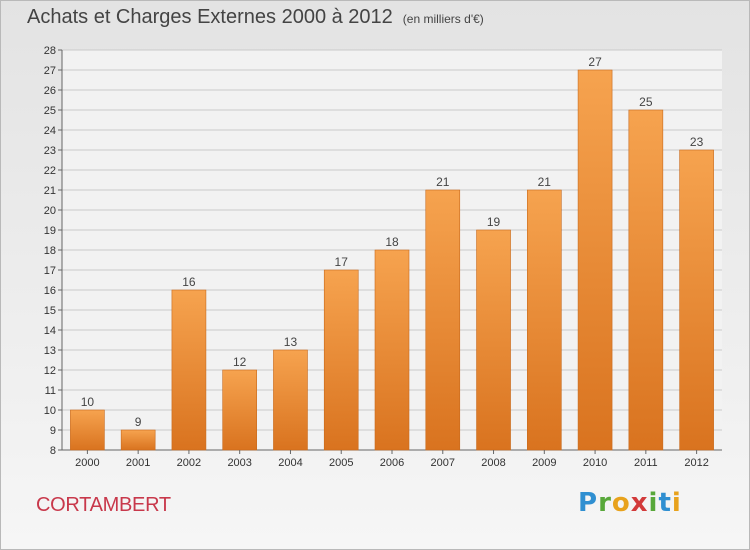  I want to click on y-tick-label: 17, so click(50, 271).